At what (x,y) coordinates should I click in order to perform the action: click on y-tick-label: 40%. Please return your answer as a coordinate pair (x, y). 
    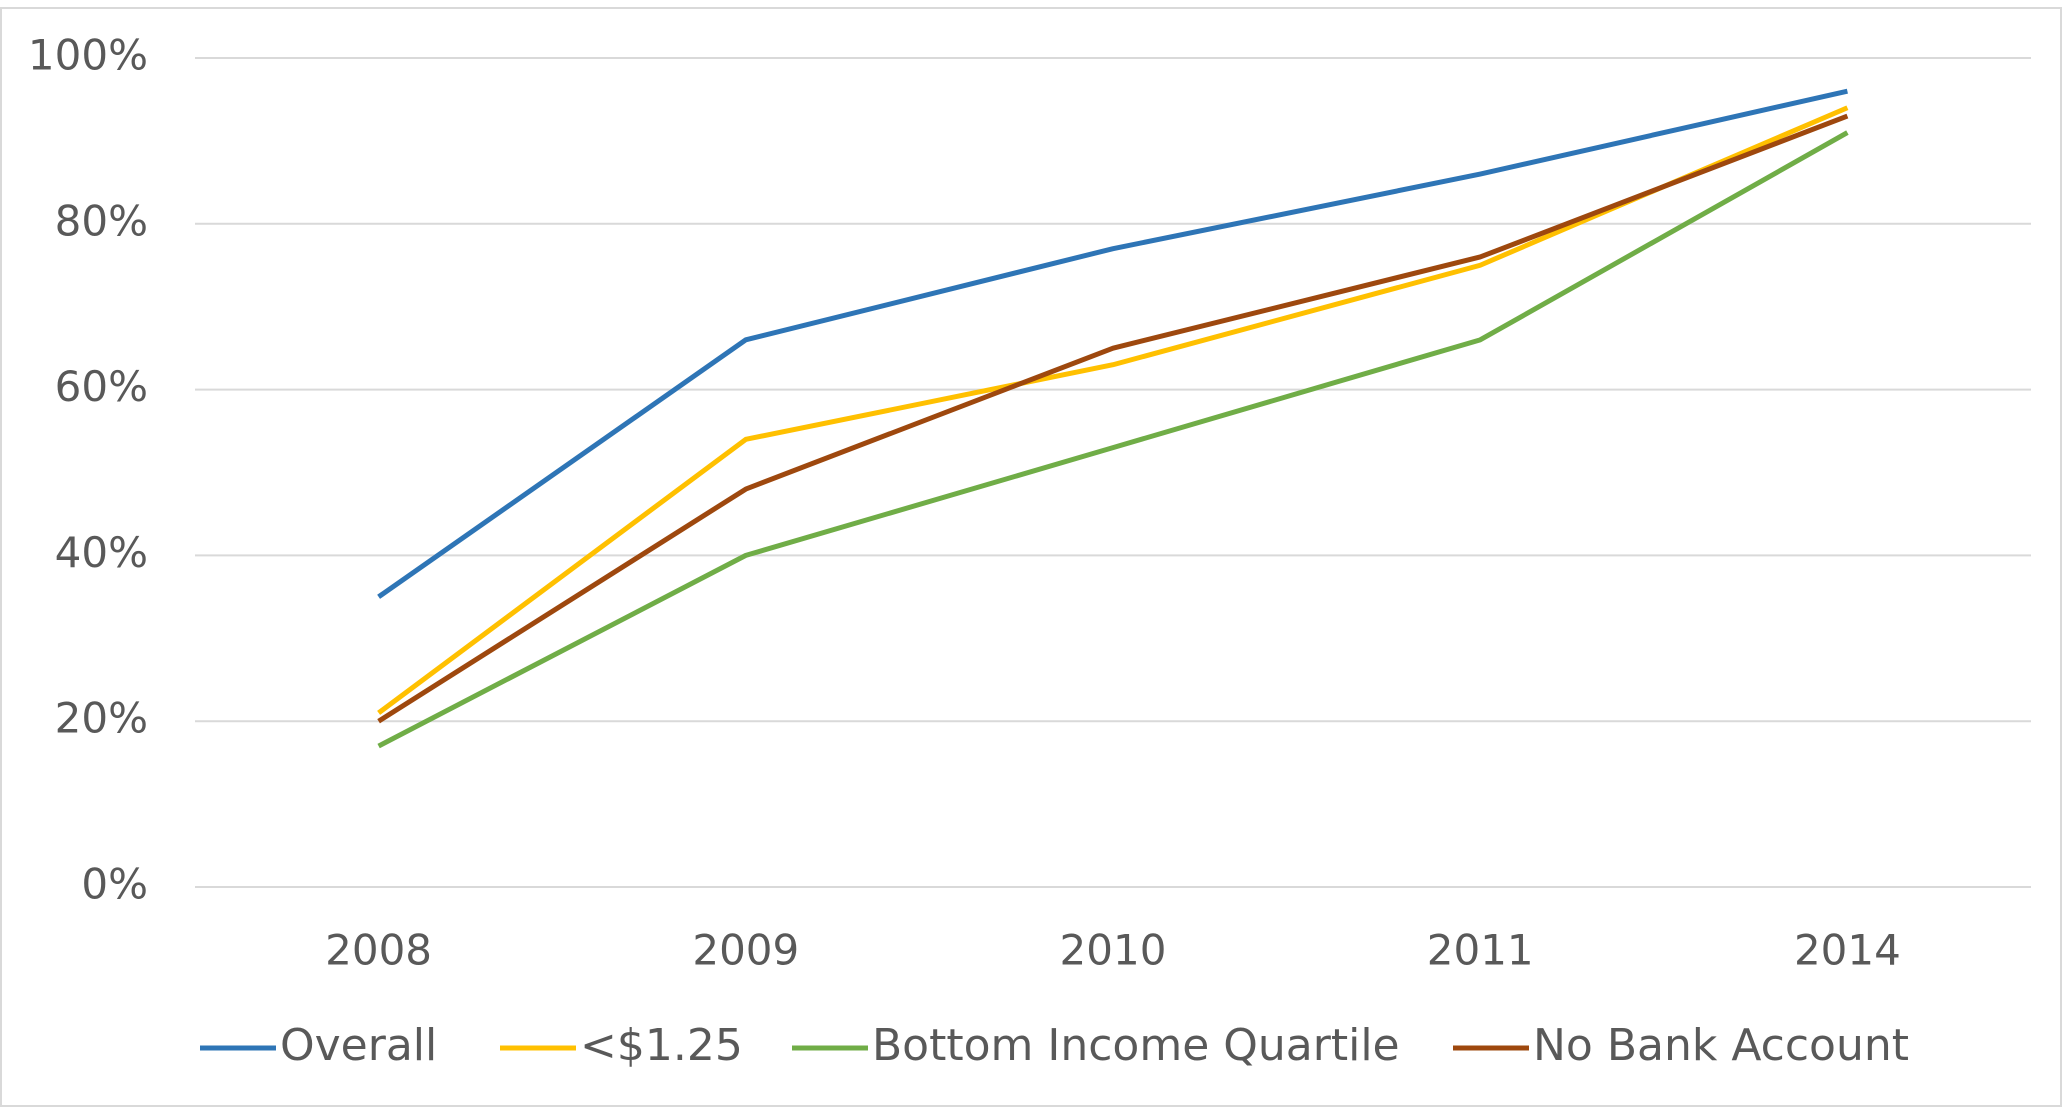
    Looking at the image, I should click on (101, 552).